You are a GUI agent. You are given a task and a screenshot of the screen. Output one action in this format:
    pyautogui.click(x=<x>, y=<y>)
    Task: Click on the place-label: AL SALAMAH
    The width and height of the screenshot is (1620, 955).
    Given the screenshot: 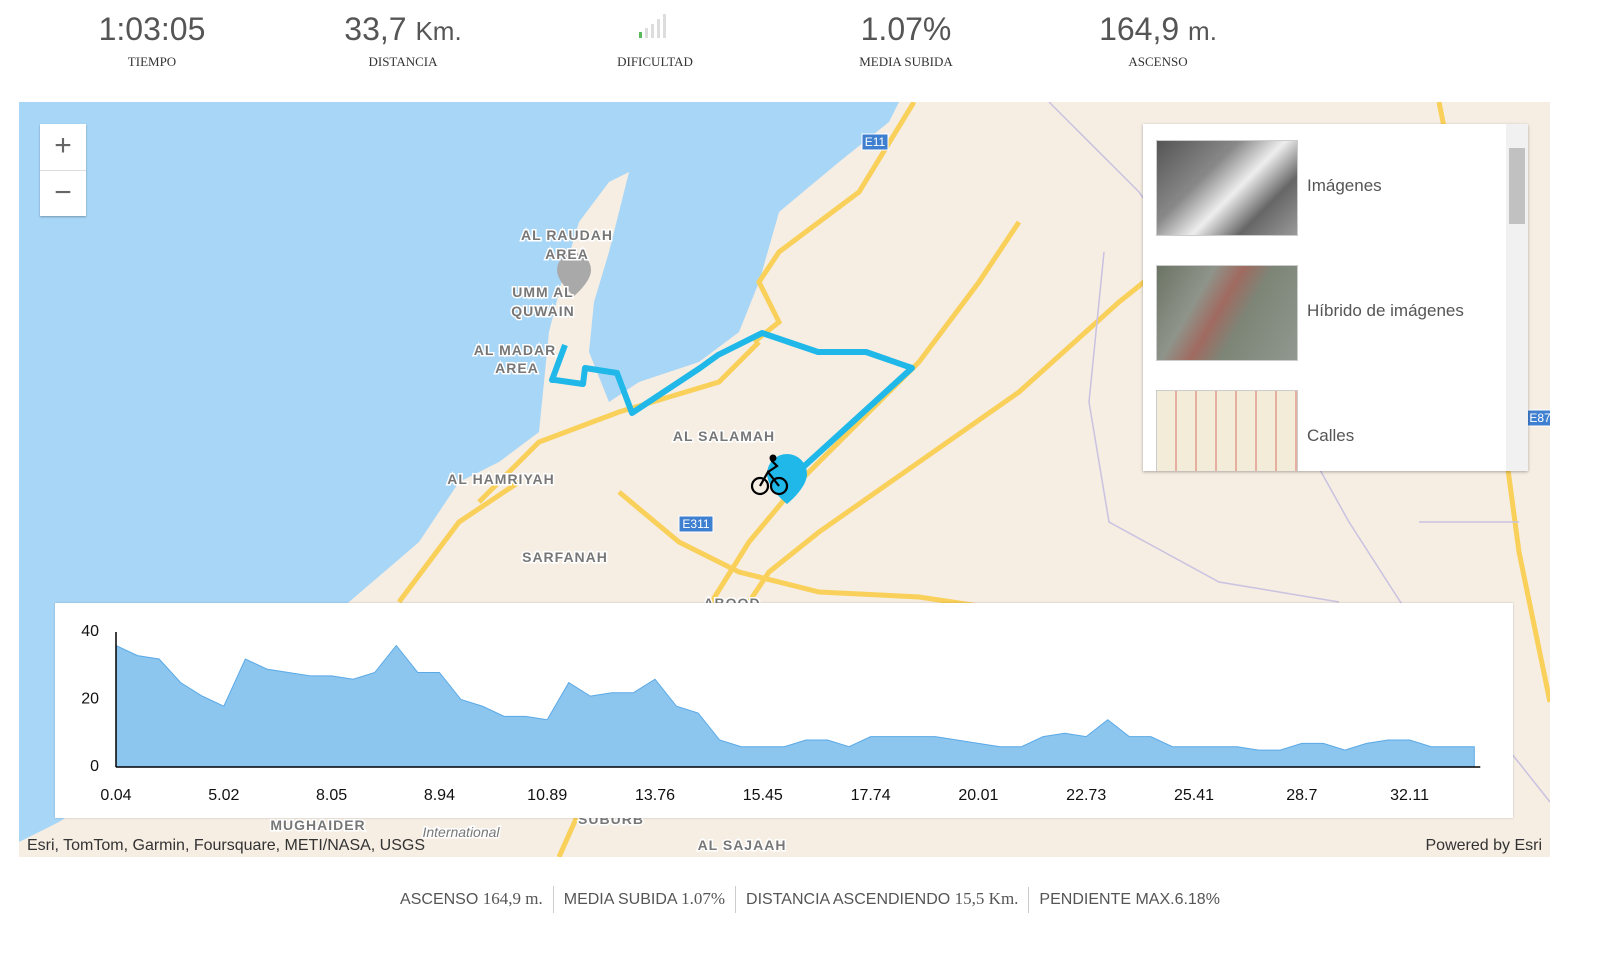 What is the action you would take?
    pyautogui.click(x=724, y=436)
    